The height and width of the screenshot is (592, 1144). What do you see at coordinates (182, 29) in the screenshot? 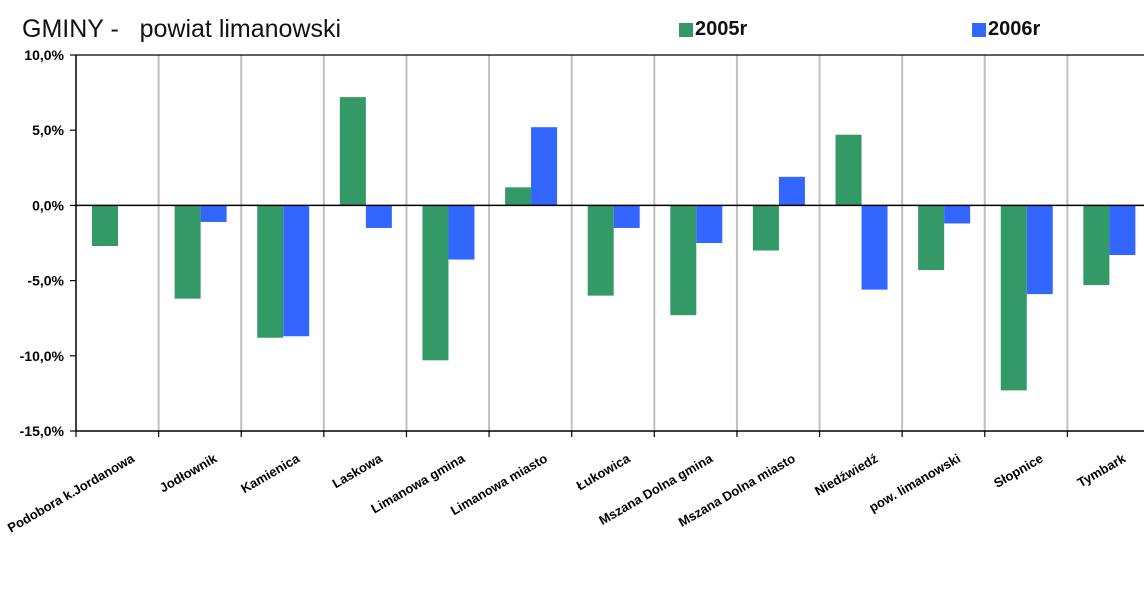
I see `chart-title: GMINY - powiat limanowski` at bounding box center [182, 29].